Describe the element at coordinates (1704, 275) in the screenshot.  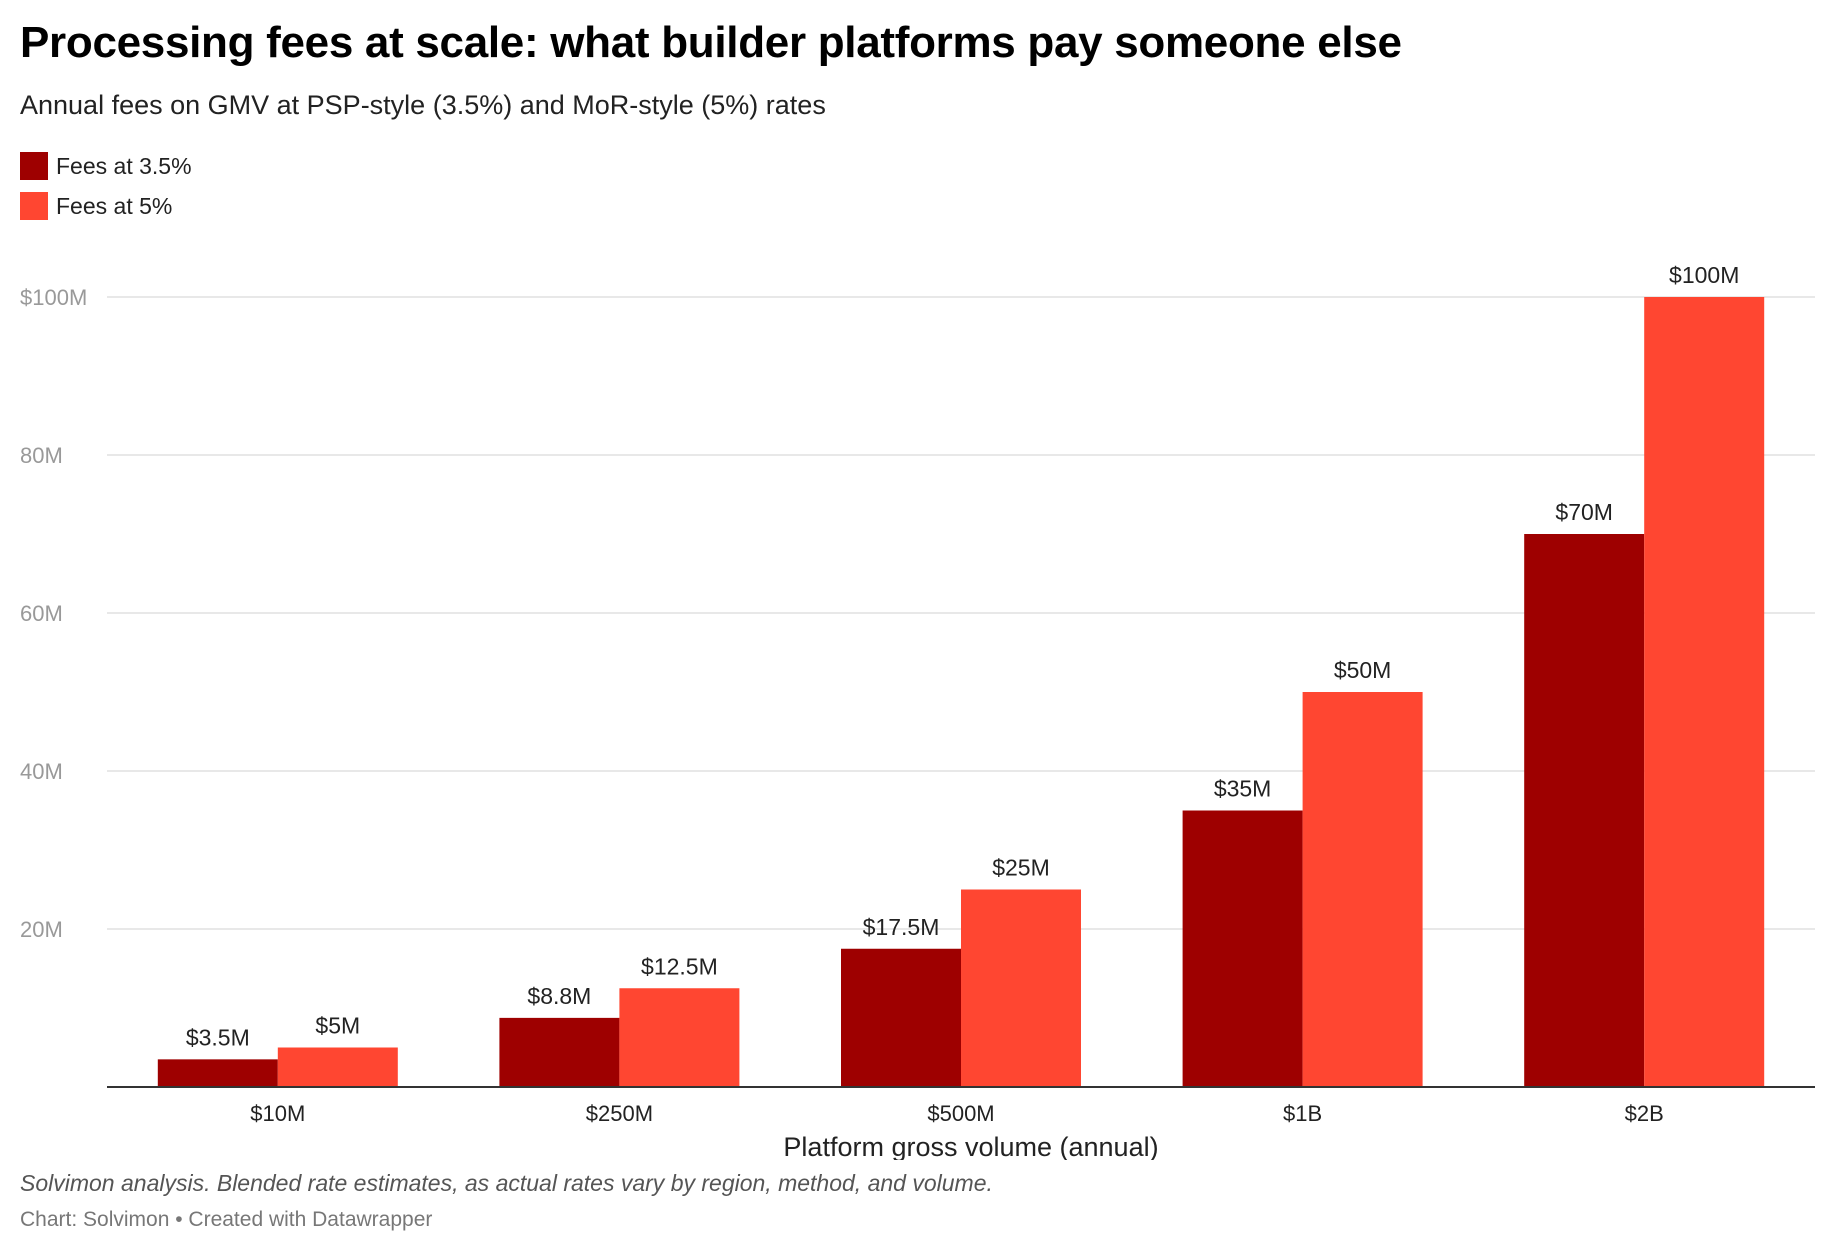
I see `data-label: $100M` at that location.